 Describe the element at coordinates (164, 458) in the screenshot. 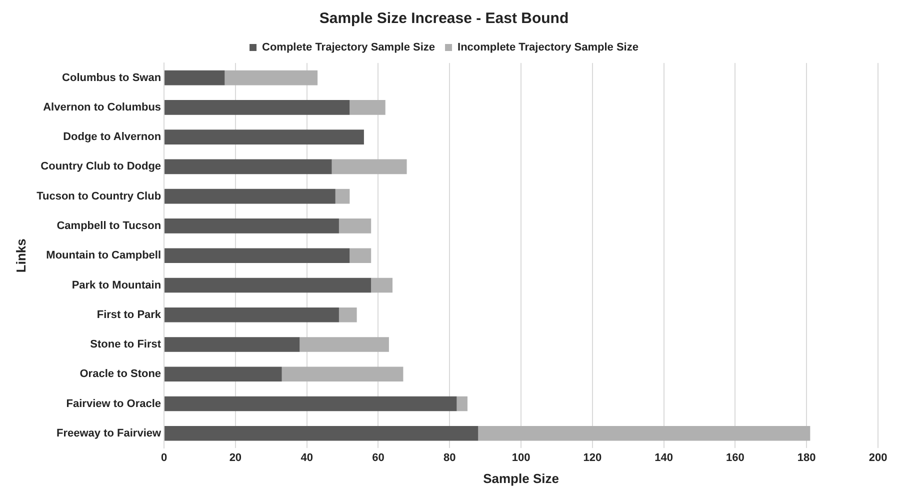

I see `x-tick-label: 0` at that location.